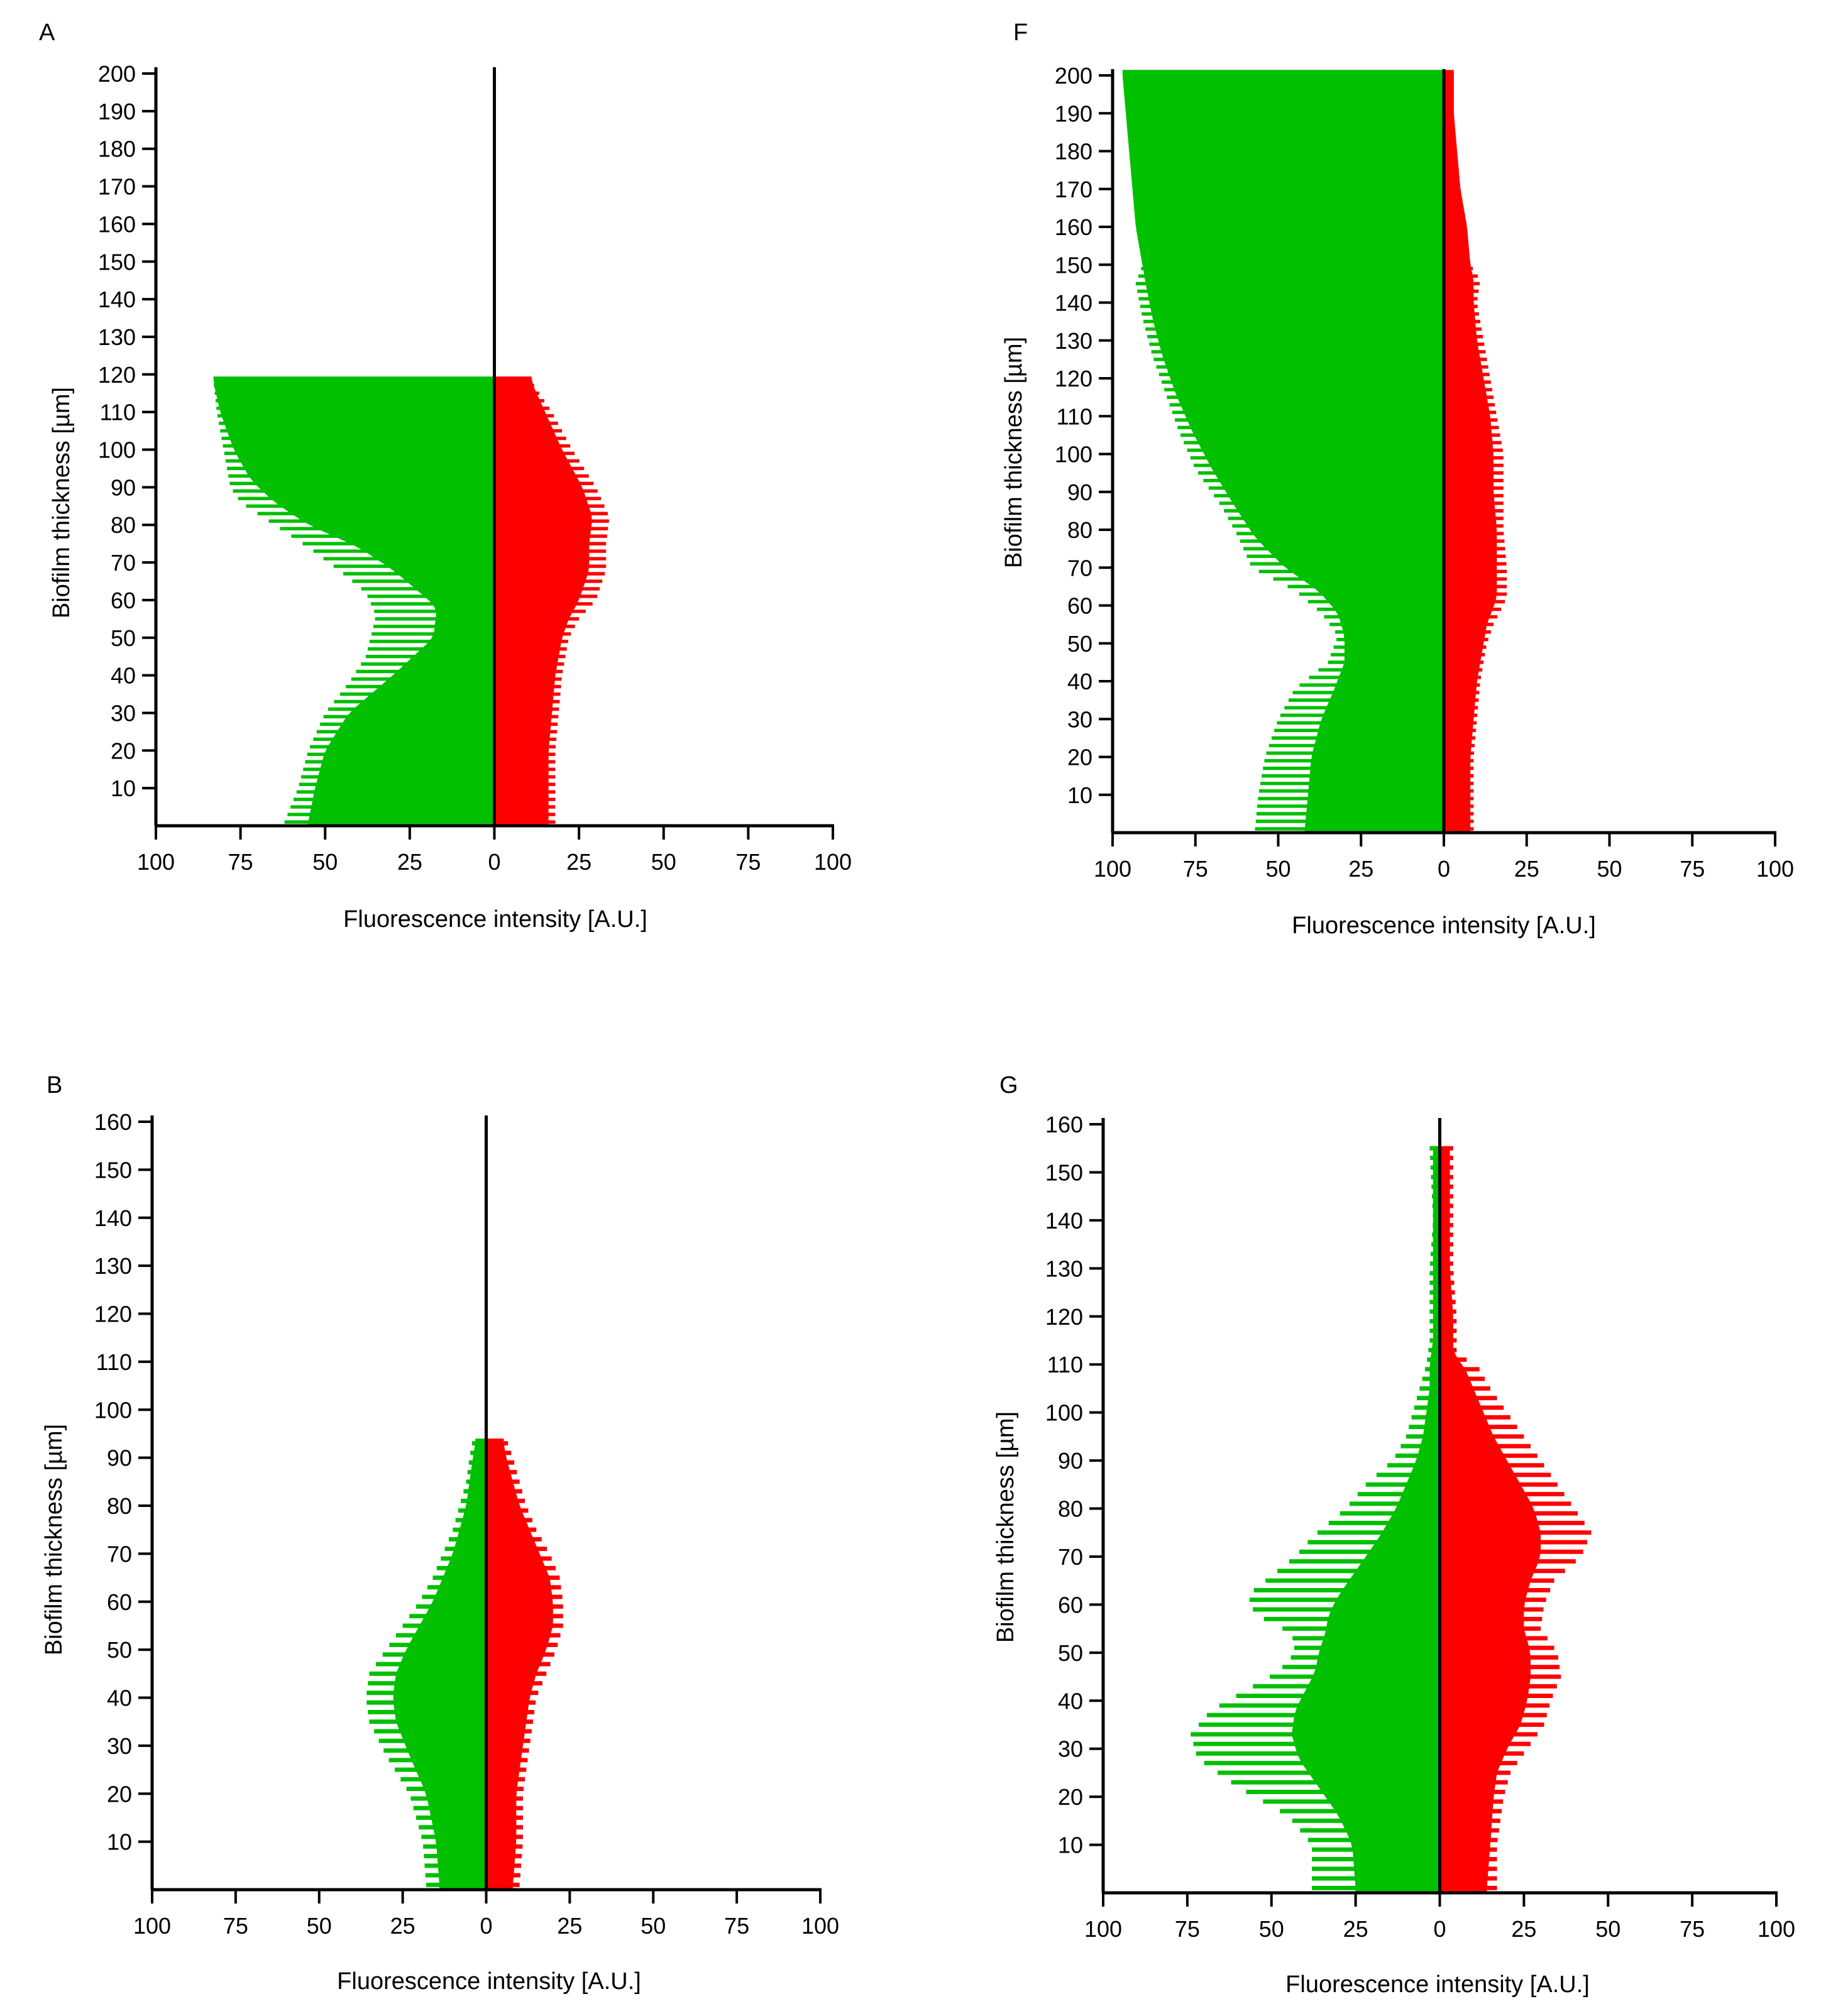 The width and height of the screenshot is (1821, 2016). I want to click on x-tick-label-g: 0, so click(1440, 1929).